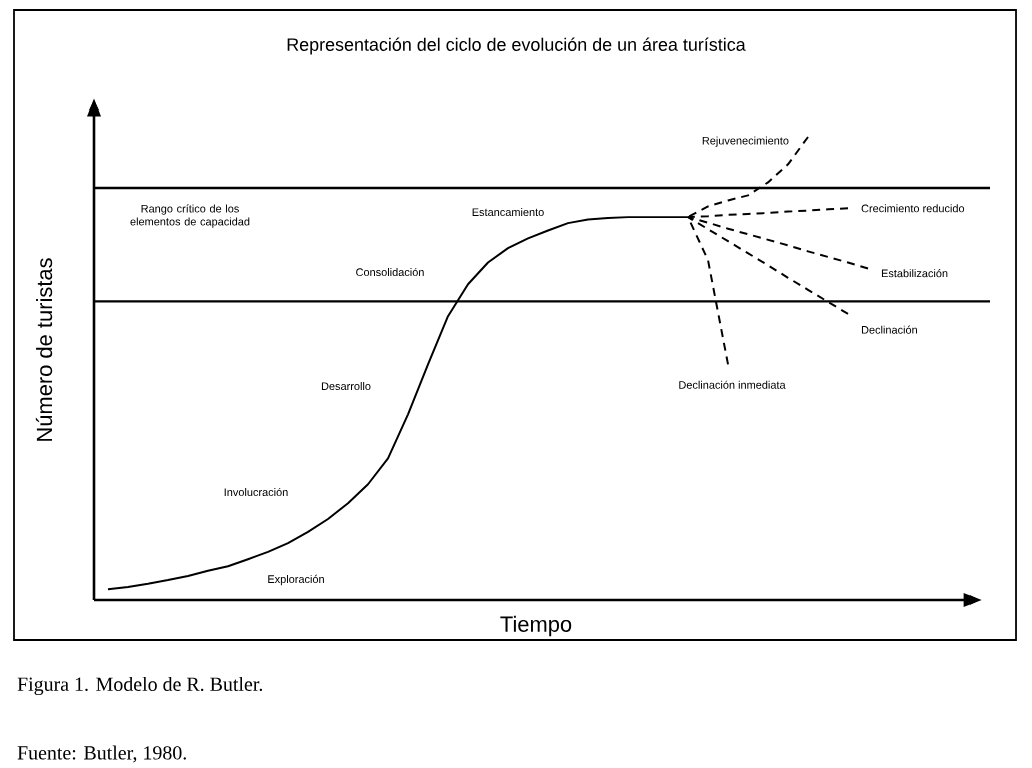 The image size is (1032, 768). Describe the element at coordinates (101, 754) in the screenshot. I see `source-note: Fuente: Butler, 1980.` at that location.